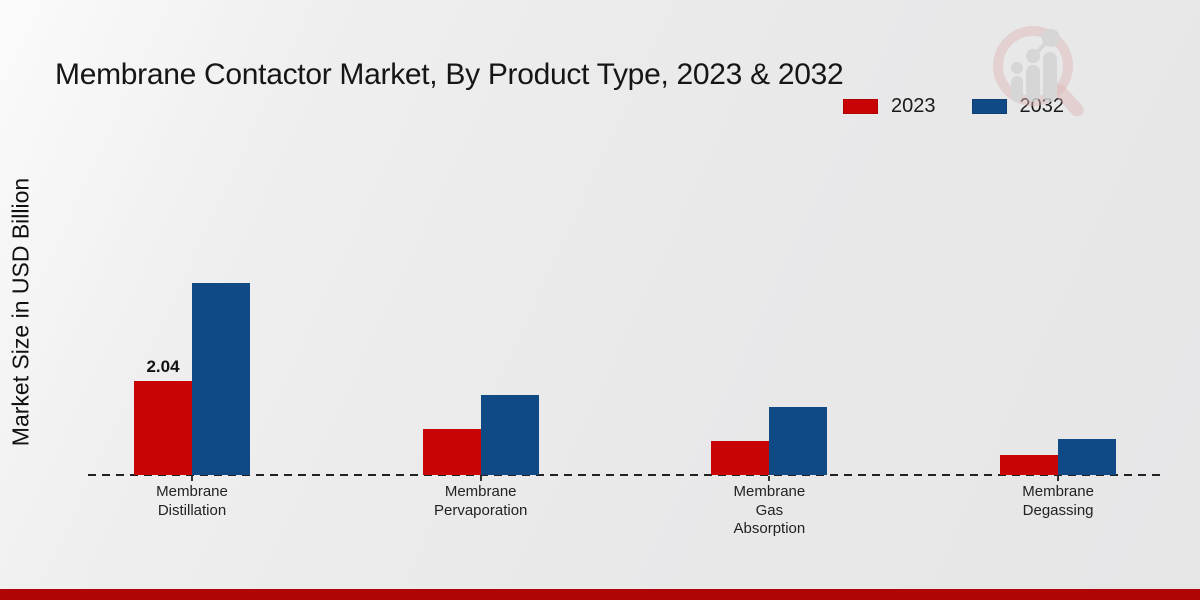  I want to click on legend-swatch-2032-icon, so click(989, 106).